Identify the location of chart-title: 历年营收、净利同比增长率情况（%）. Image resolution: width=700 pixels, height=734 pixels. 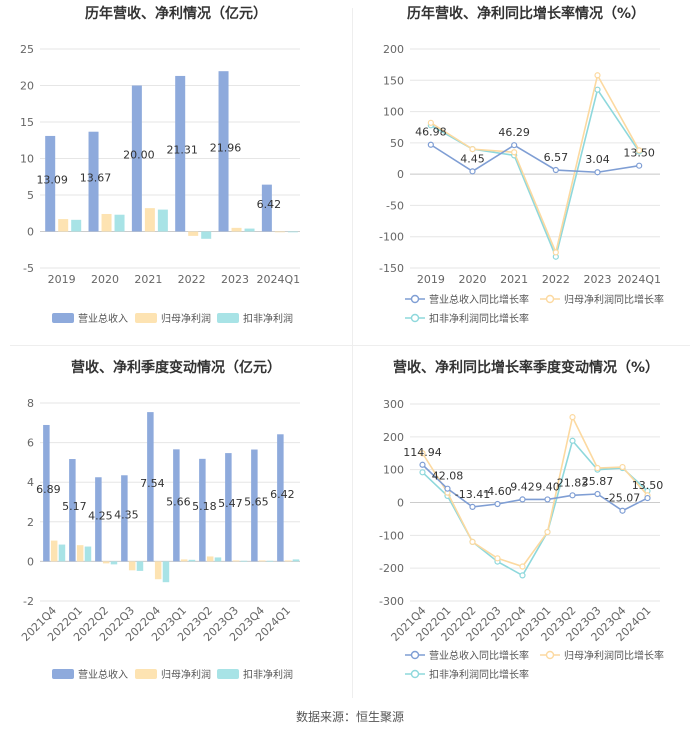
(526, 13).